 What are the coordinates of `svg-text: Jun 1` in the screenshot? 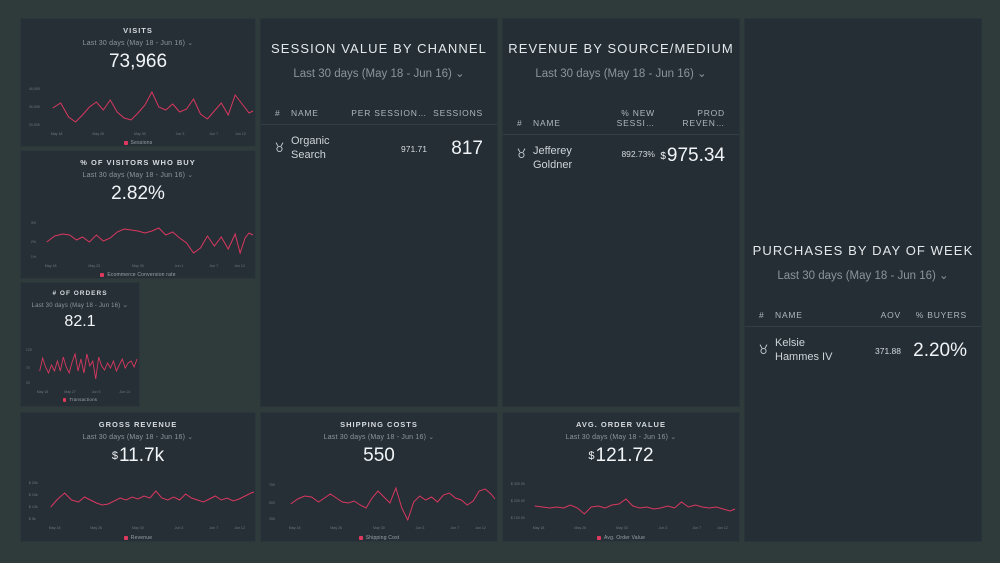 It's located at (179, 266).